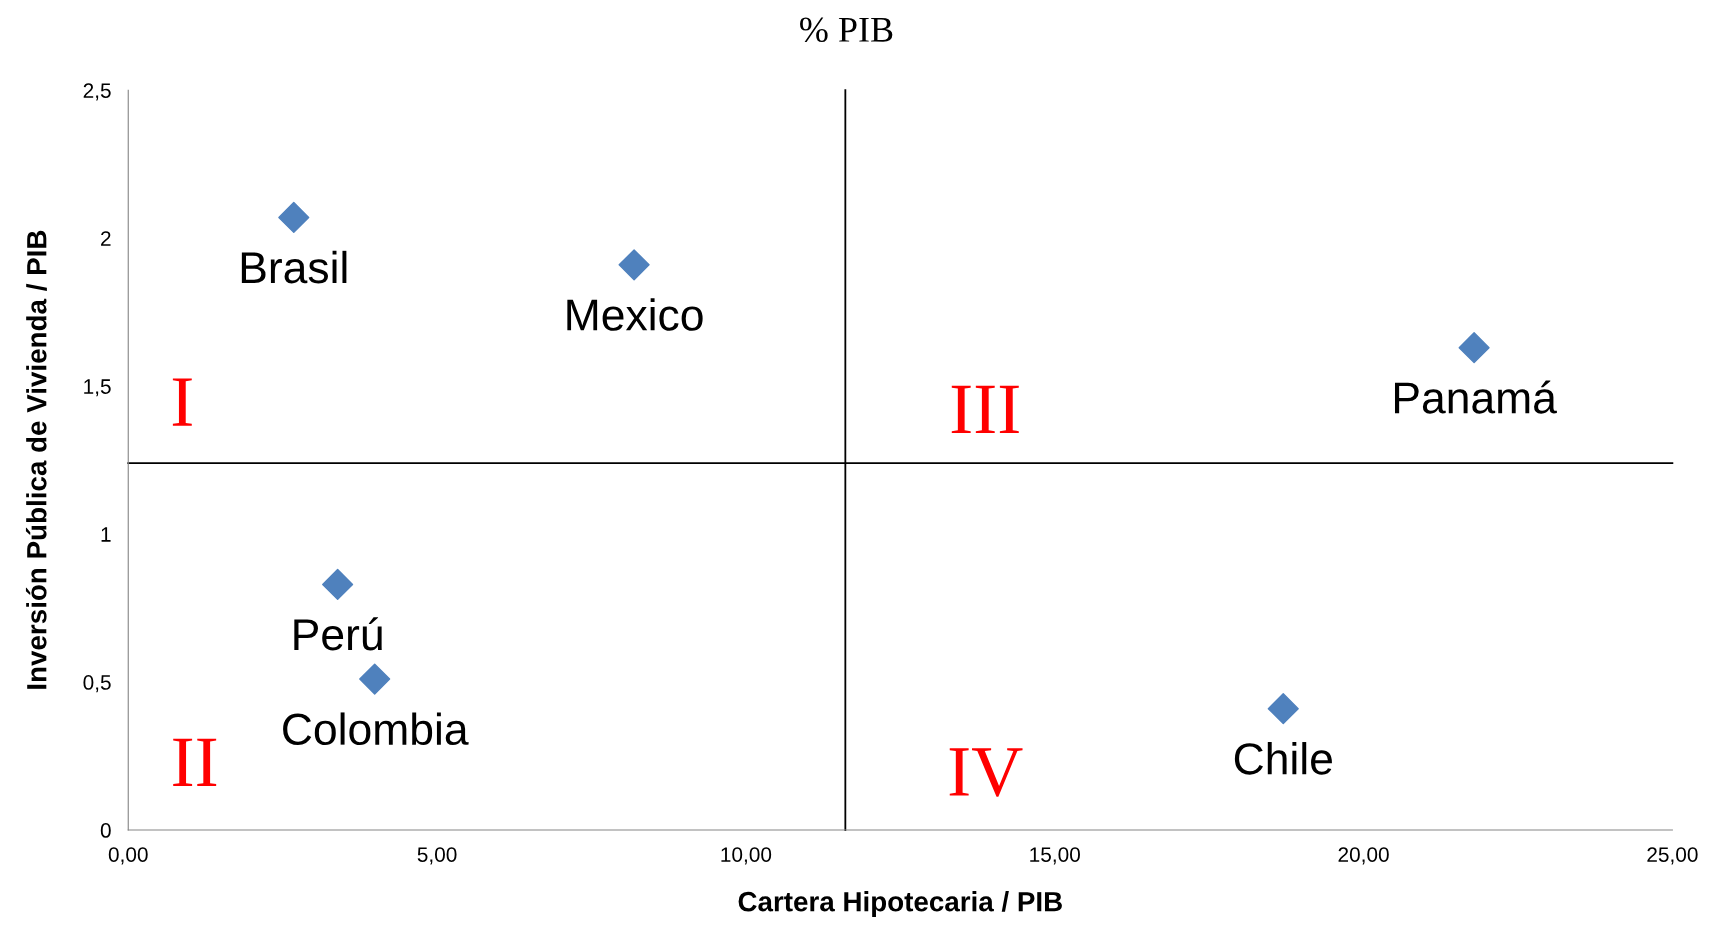 This screenshot has width=1710, height=940. What do you see at coordinates (182, 402) in the screenshot?
I see `annotation: I` at bounding box center [182, 402].